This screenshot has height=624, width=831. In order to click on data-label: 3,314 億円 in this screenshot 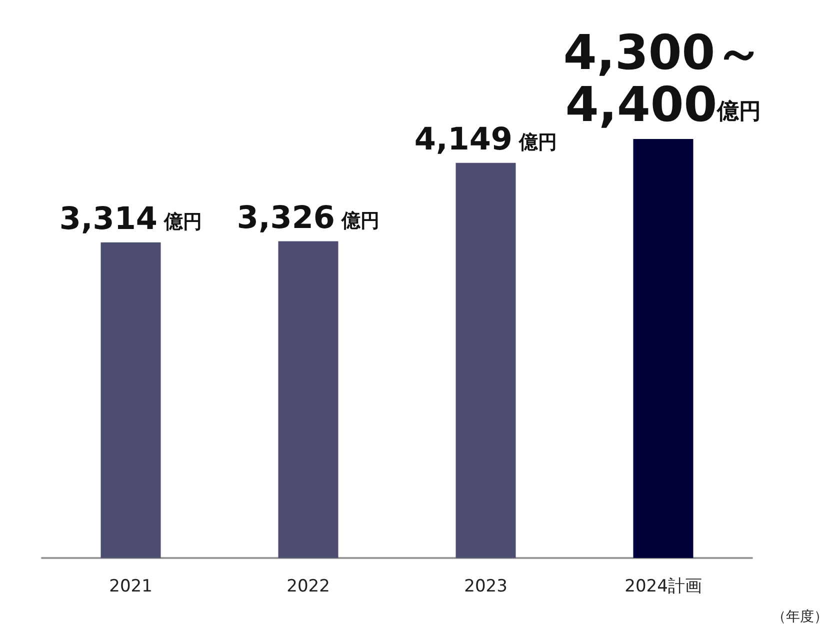, I will do `click(130, 218)`.